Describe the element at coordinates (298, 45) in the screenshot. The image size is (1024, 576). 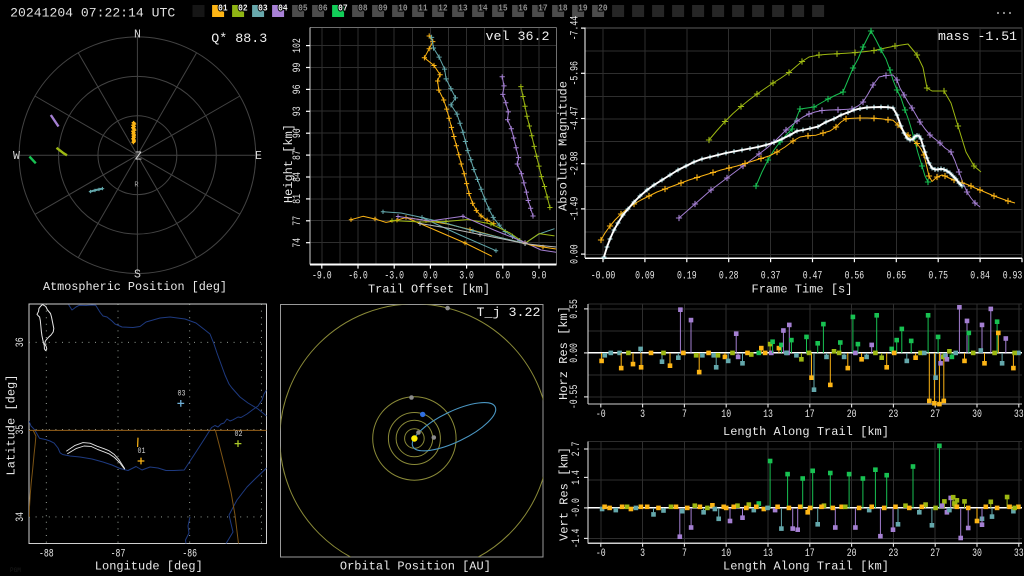
I see `svg-text: 102` at that location.